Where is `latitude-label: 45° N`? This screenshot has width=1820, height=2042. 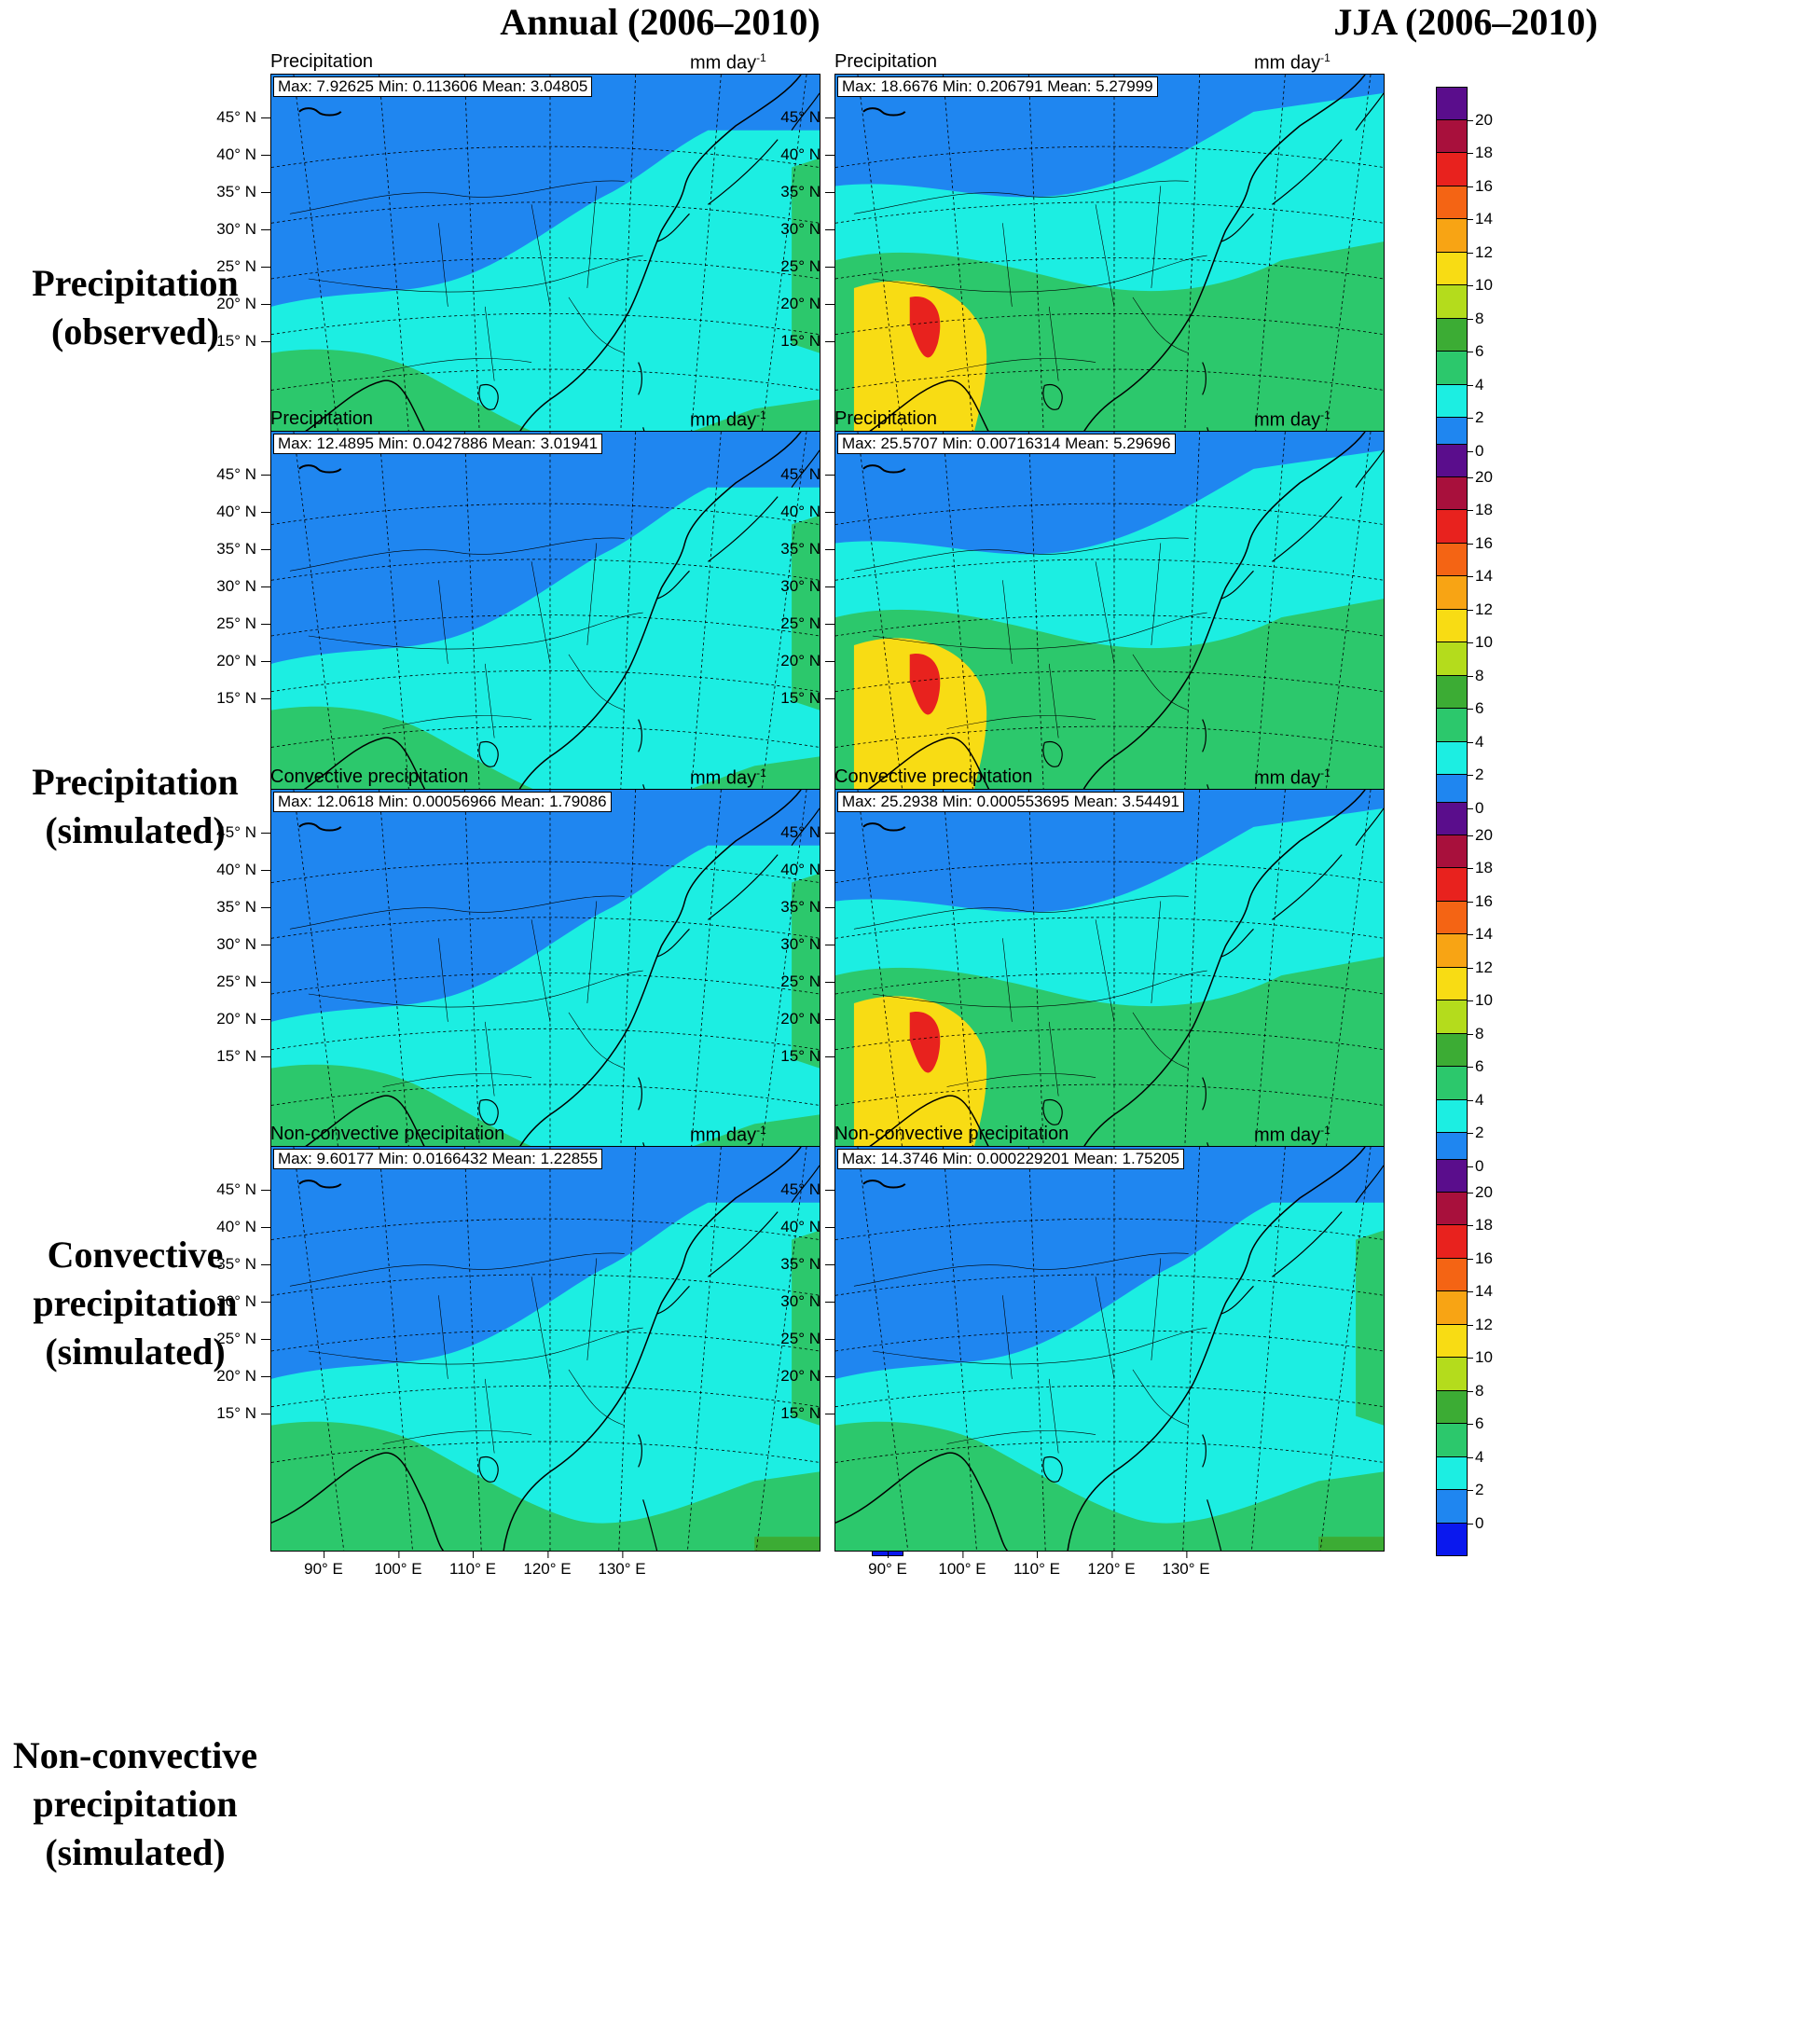 latitude-label: 45° N is located at coordinates (799, 474).